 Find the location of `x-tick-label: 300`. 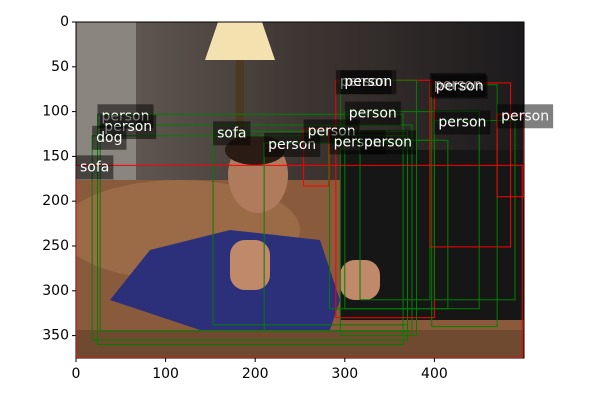

x-tick-label: 300 is located at coordinates (344, 374).